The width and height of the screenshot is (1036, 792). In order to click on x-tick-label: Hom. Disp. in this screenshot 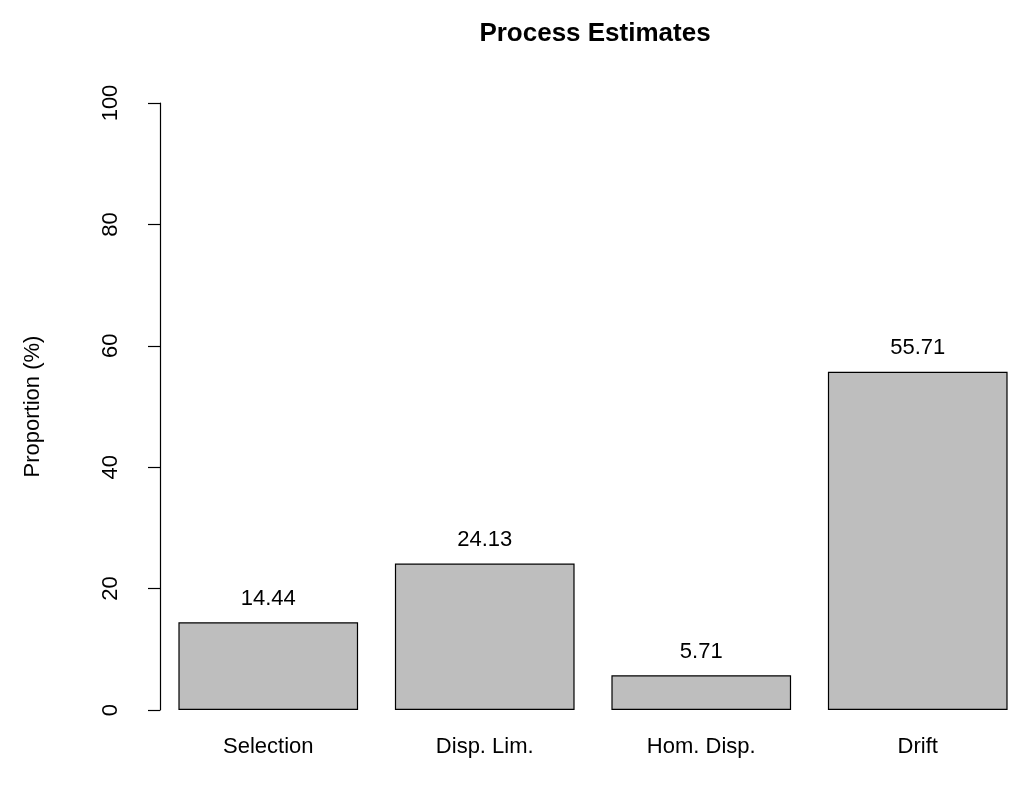, I will do `click(701, 745)`.